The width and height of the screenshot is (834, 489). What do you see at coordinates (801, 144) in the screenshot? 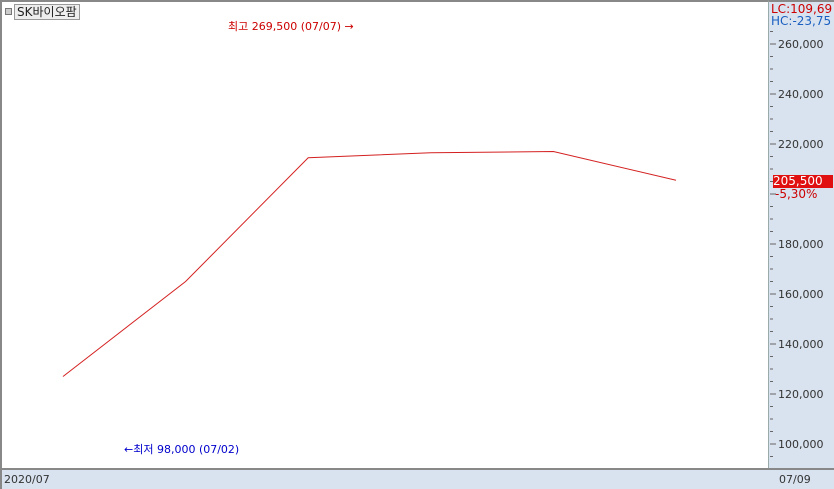
I see `y-tick-label: 220,000` at bounding box center [801, 144].